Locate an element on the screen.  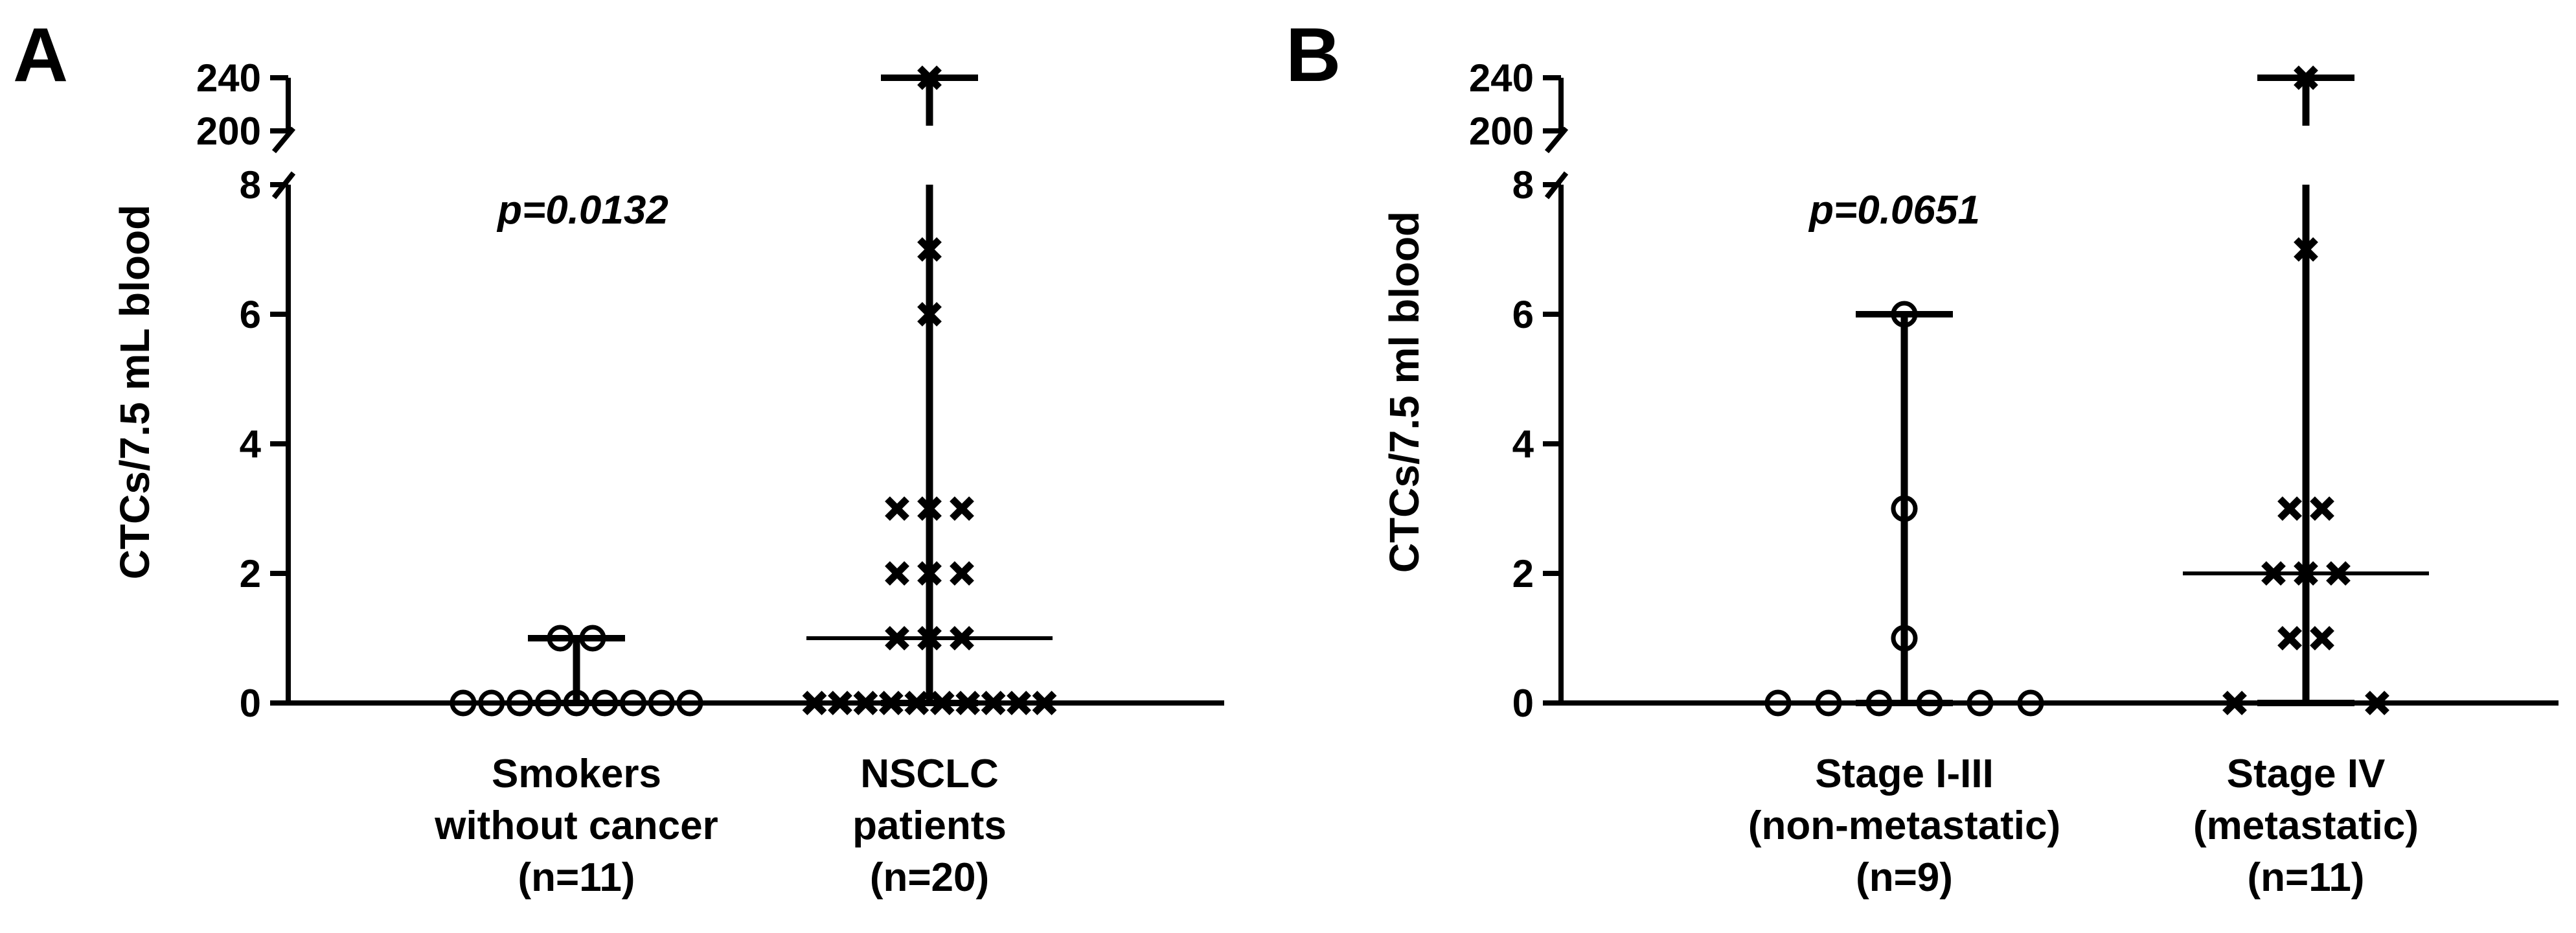
x-category-label: NSCLC is located at coordinates (930, 774).